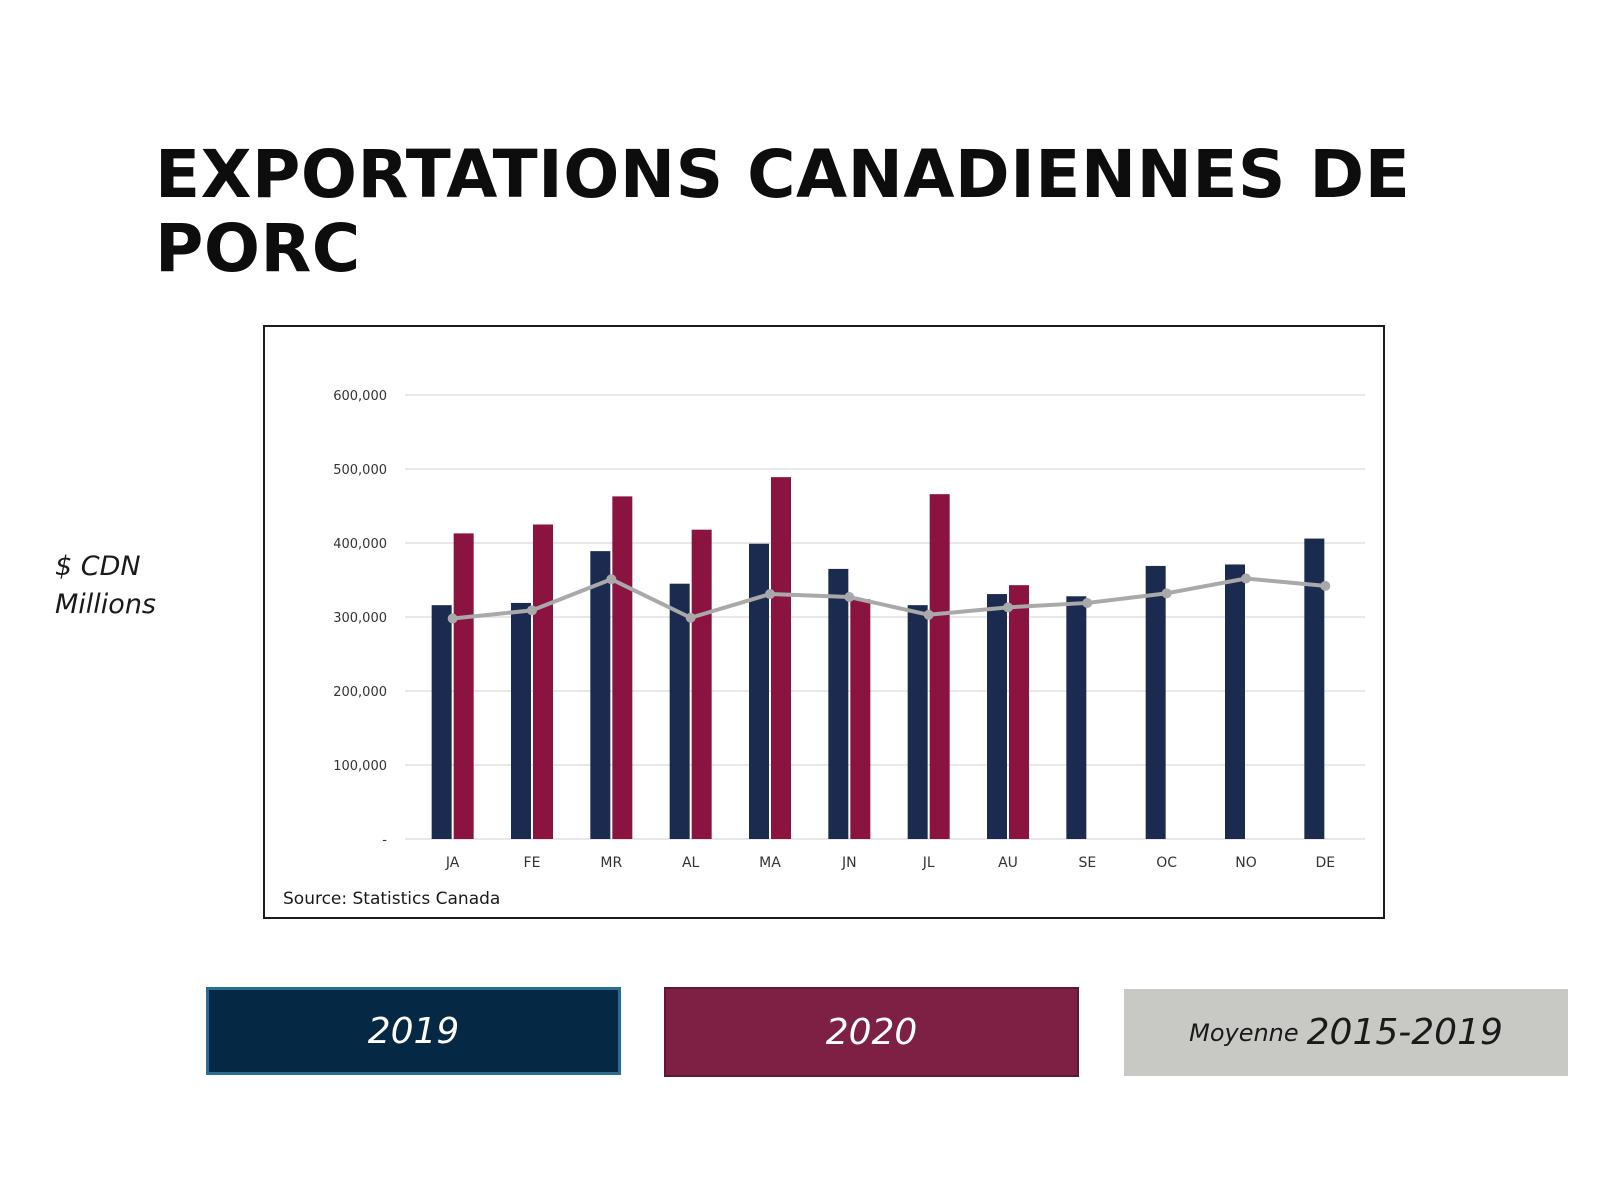  What do you see at coordinates (360, 470) in the screenshot?
I see `y-tick-label: 500,000` at bounding box center [360, 470].